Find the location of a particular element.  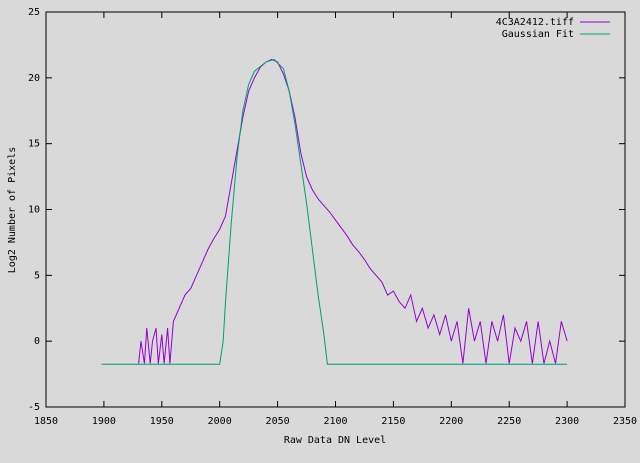

x-tick-label: 2300 is located at coordinates (567, 421).